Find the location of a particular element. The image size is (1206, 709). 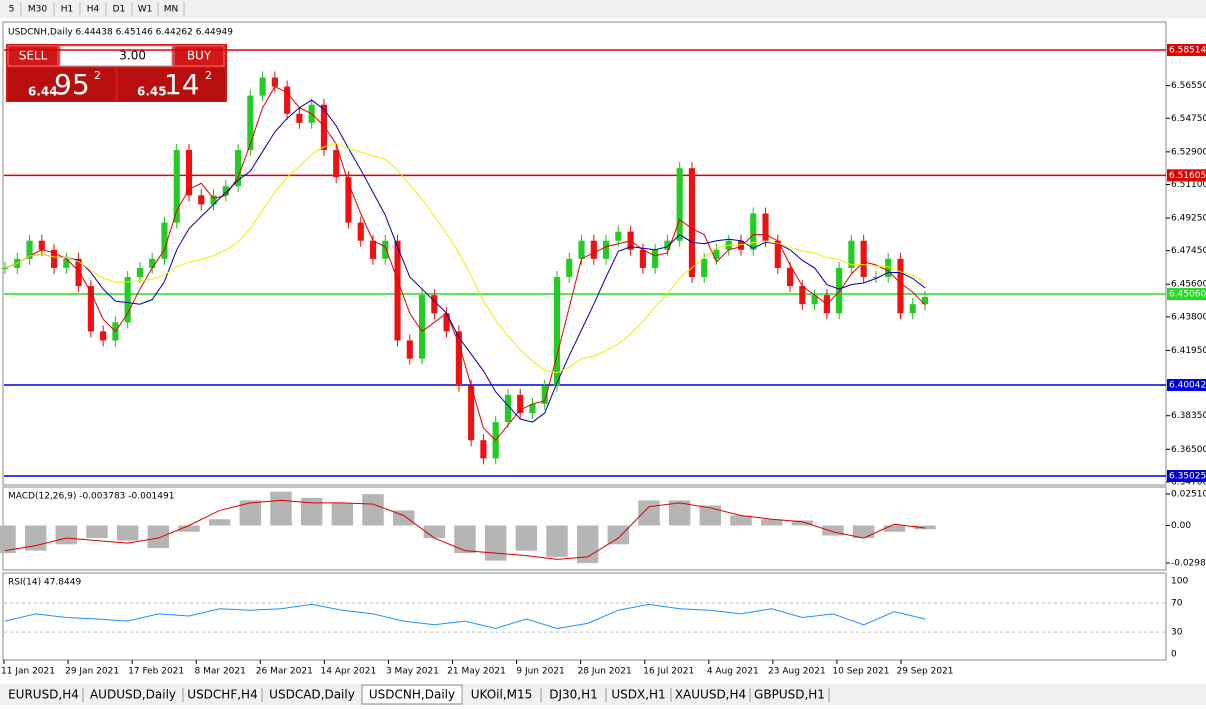

bid-box is located at coordinates (61, 84).